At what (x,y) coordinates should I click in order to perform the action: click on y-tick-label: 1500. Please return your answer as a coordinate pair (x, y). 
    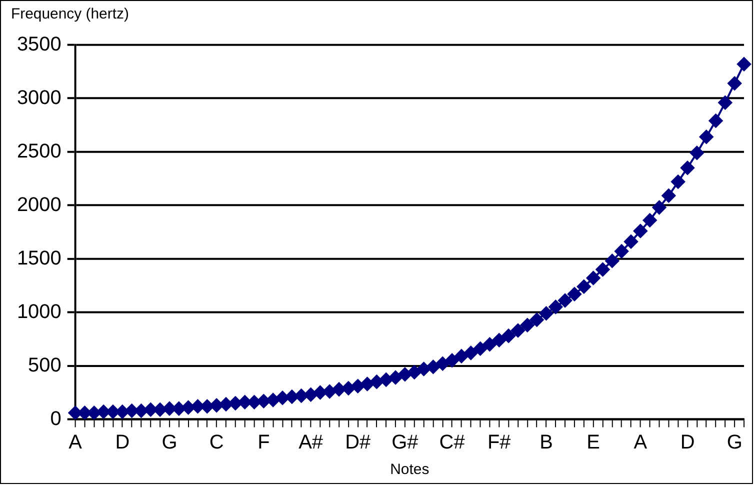
    Looking at the image, I should click on (39, 258).